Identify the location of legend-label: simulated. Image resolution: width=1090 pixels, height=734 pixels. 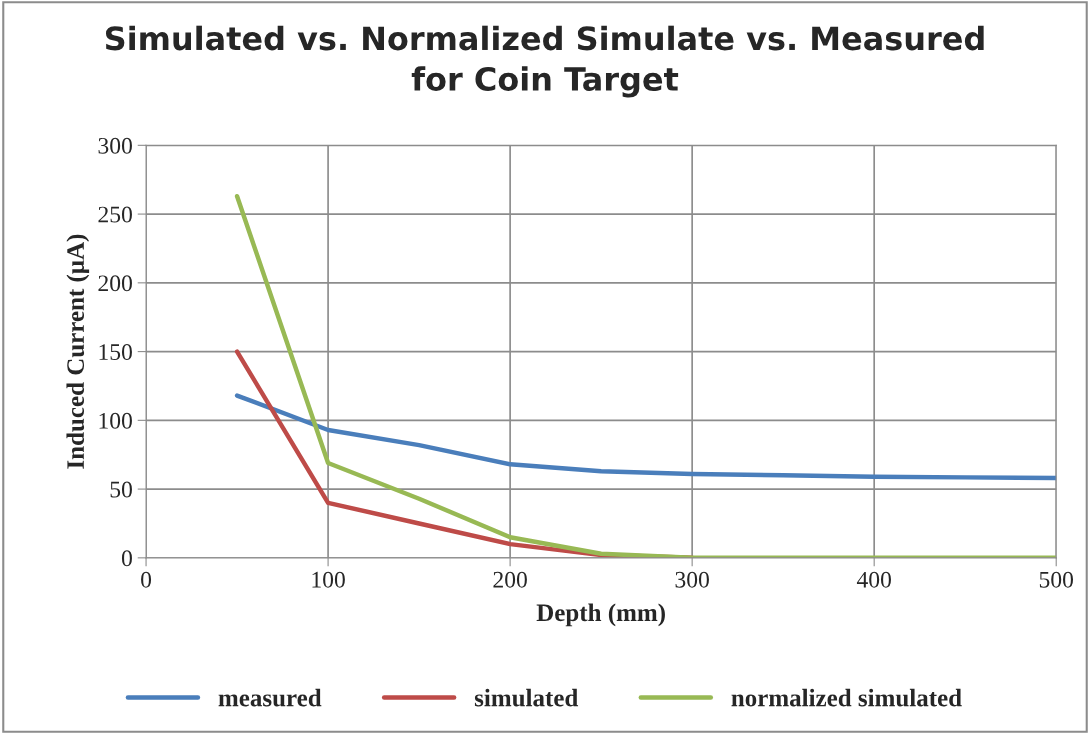
(526, 697).